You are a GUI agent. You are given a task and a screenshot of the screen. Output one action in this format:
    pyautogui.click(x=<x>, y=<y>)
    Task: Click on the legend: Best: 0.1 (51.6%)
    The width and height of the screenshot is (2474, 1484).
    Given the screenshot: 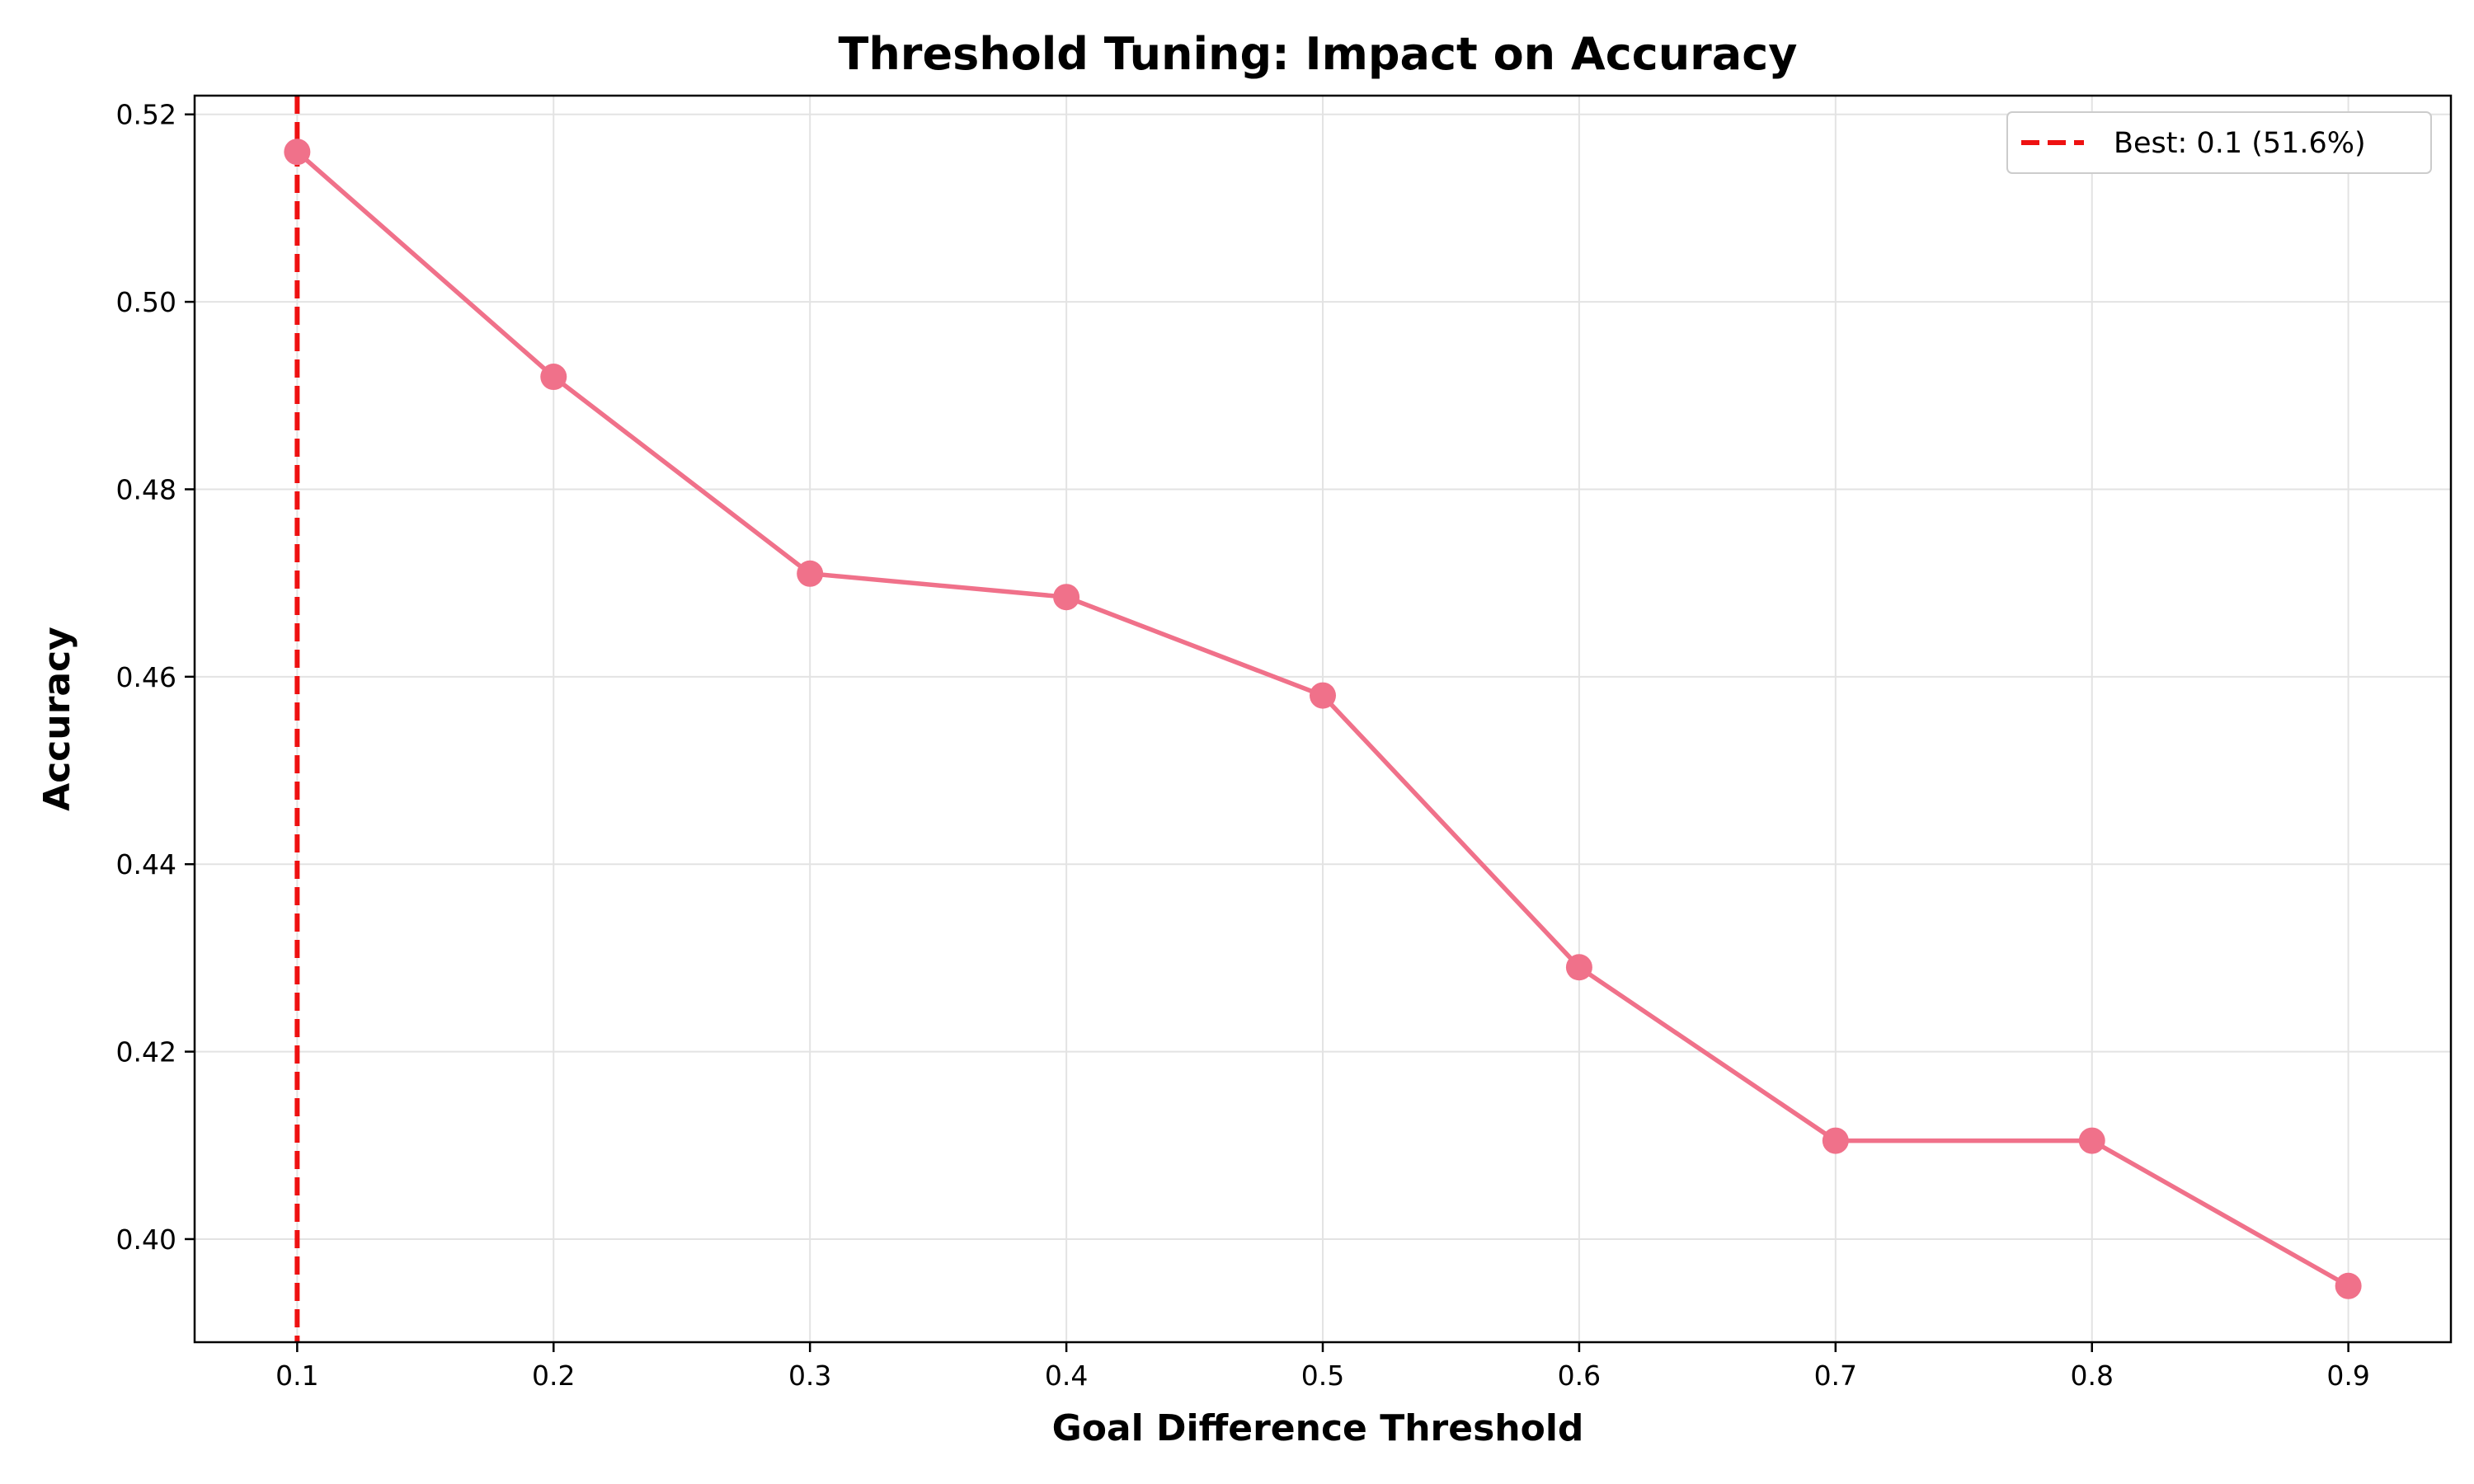 What is the action you would take?
    pyautogui.click(x=2219, y=142)
    